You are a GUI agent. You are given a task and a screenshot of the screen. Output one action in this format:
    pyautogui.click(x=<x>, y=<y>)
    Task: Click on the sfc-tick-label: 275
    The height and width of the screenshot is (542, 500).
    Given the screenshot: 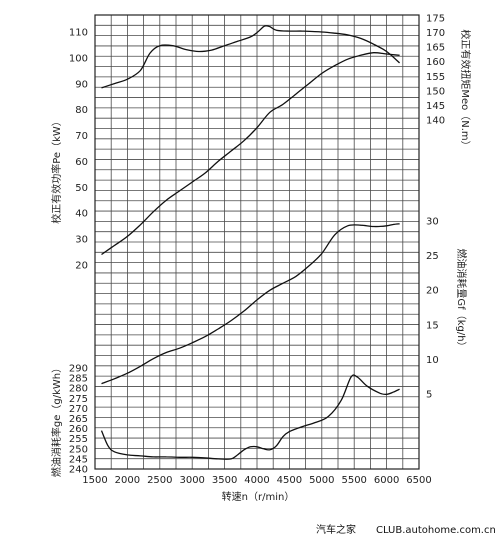 What is the action you would take?
    pyautogui.click(x=78, y=399)
    